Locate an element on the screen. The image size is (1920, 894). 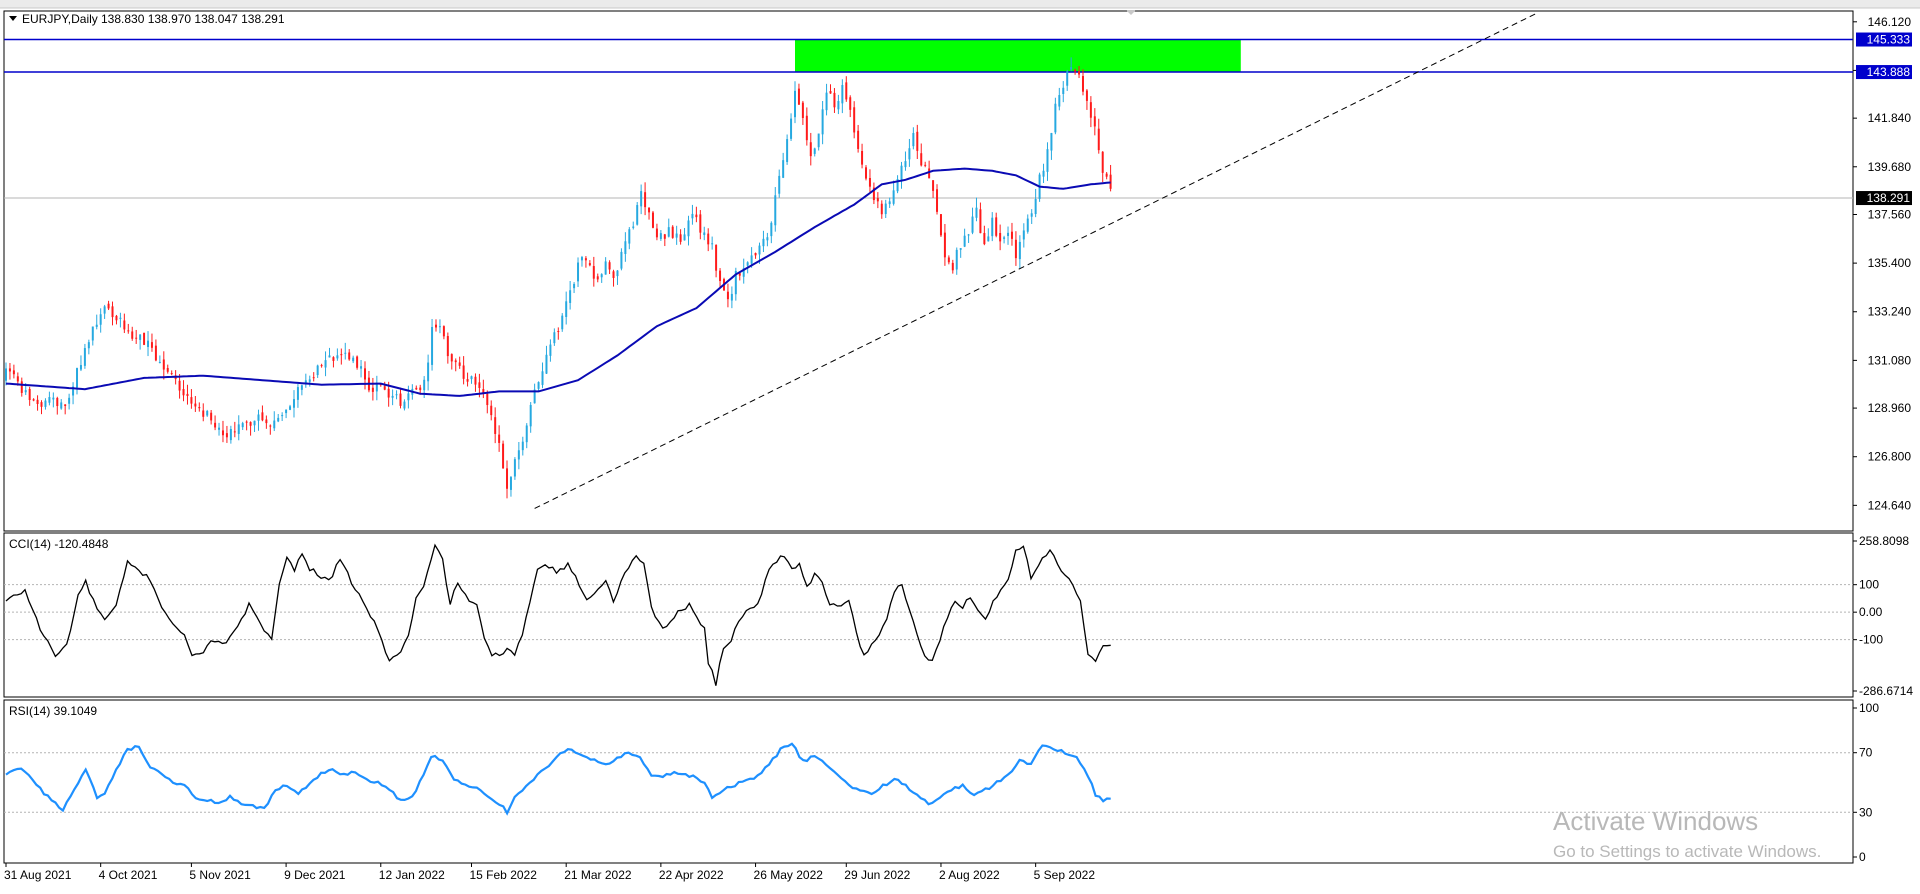
time-axis-label: 26 May 2022 is located at coordinates (789, 875).